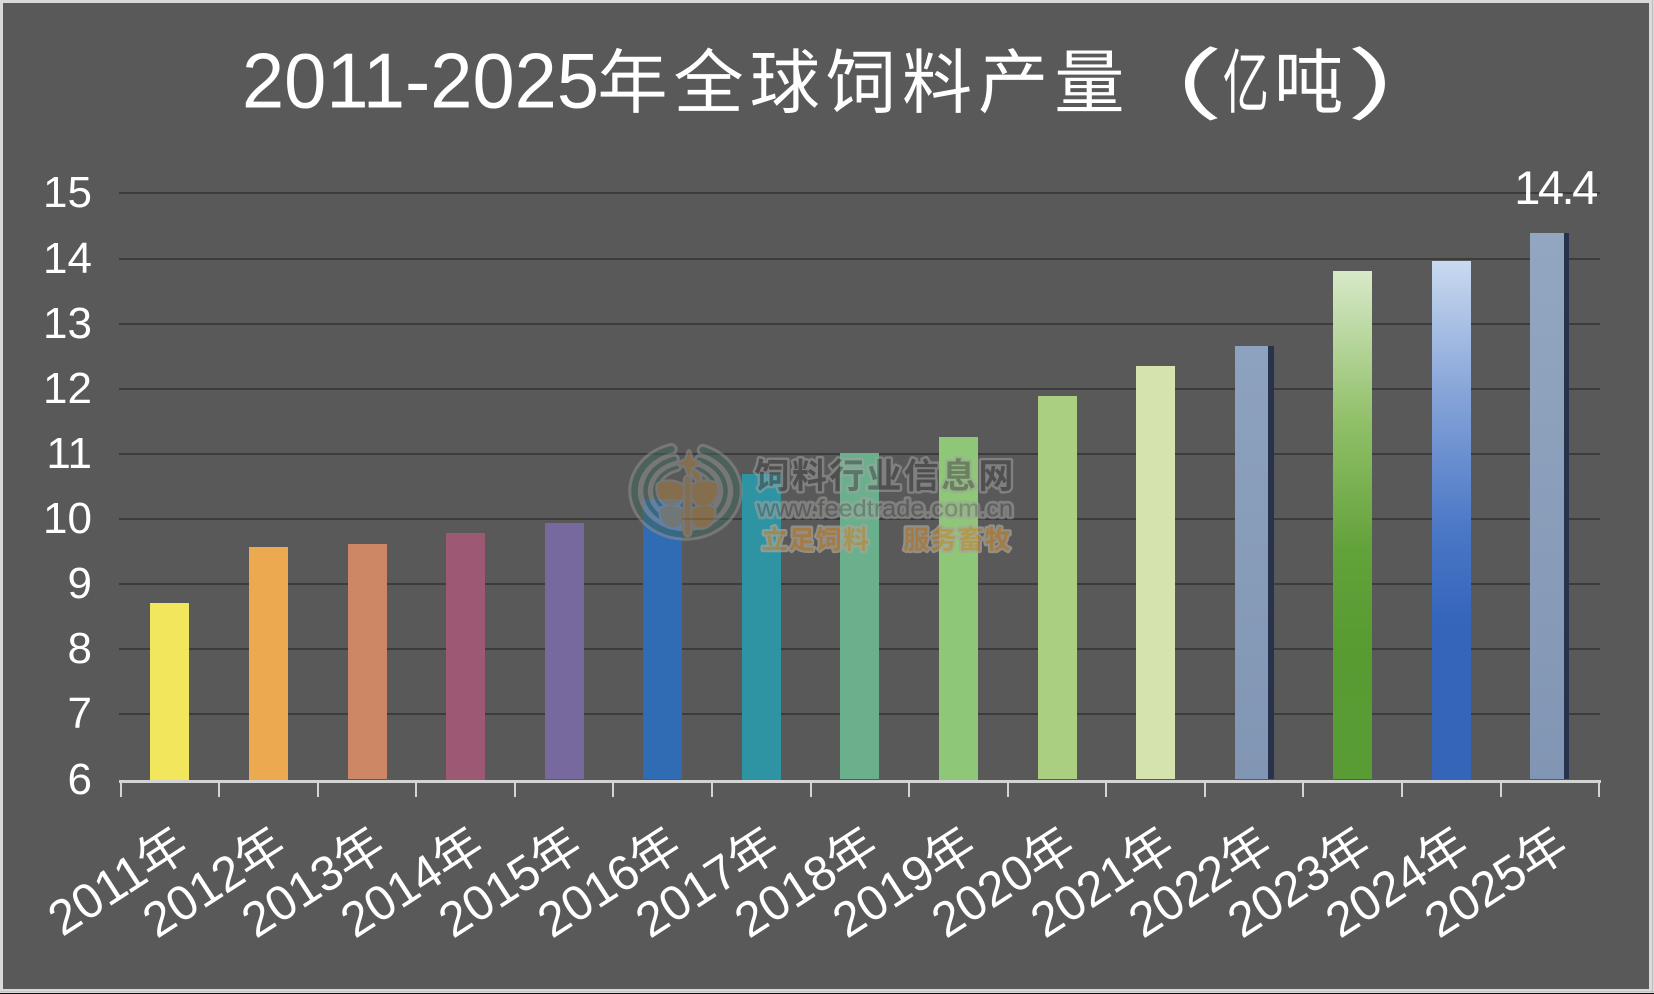 Image resolution: width=1654 pixels, height=994 pixels. I want to click on svg-text: 2011-2025, so click(420, 81).